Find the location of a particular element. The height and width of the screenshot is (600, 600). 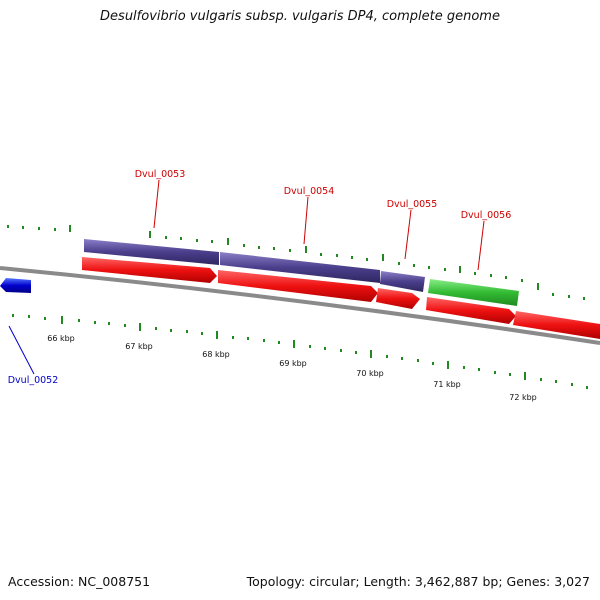

gene-label-dvul-0053: Dvul_0053 is located at coordinates (160, 174).